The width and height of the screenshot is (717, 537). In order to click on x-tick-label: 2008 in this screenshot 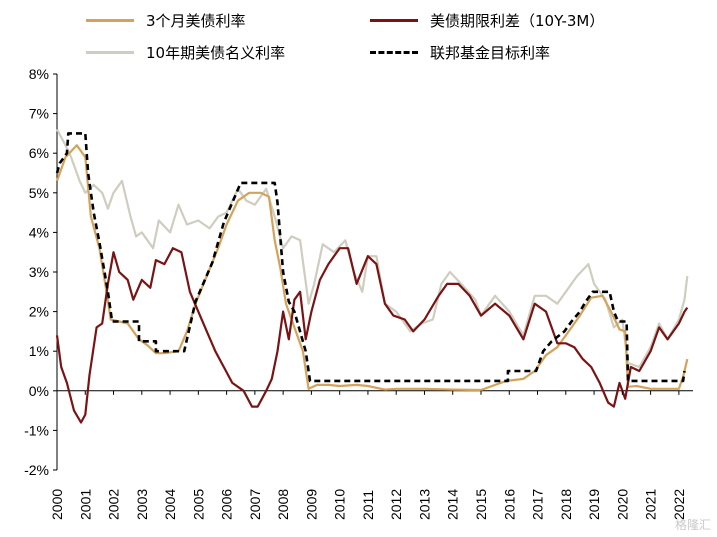, I will do `click(283, 504)`.